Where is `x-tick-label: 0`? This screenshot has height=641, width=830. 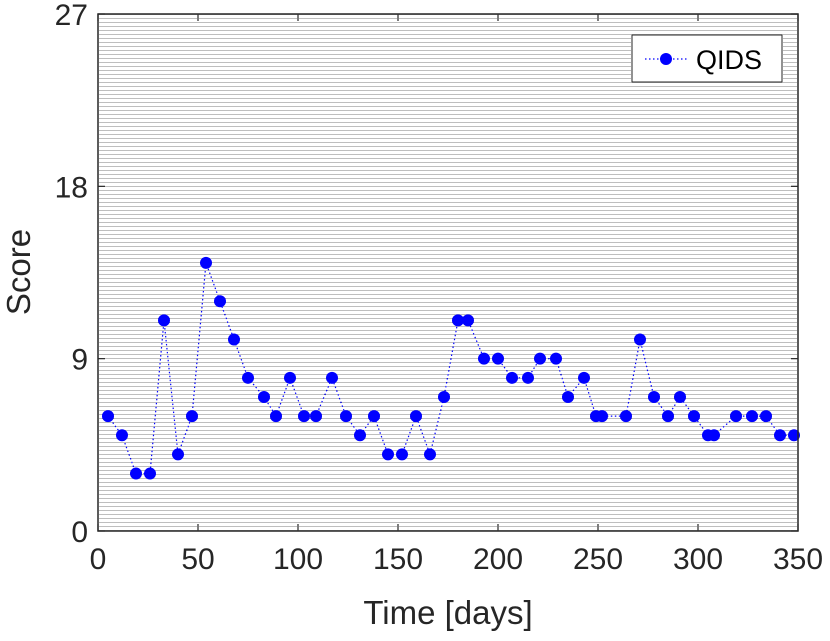 x-tick-label: 0 is located at coordinates (98, 559).